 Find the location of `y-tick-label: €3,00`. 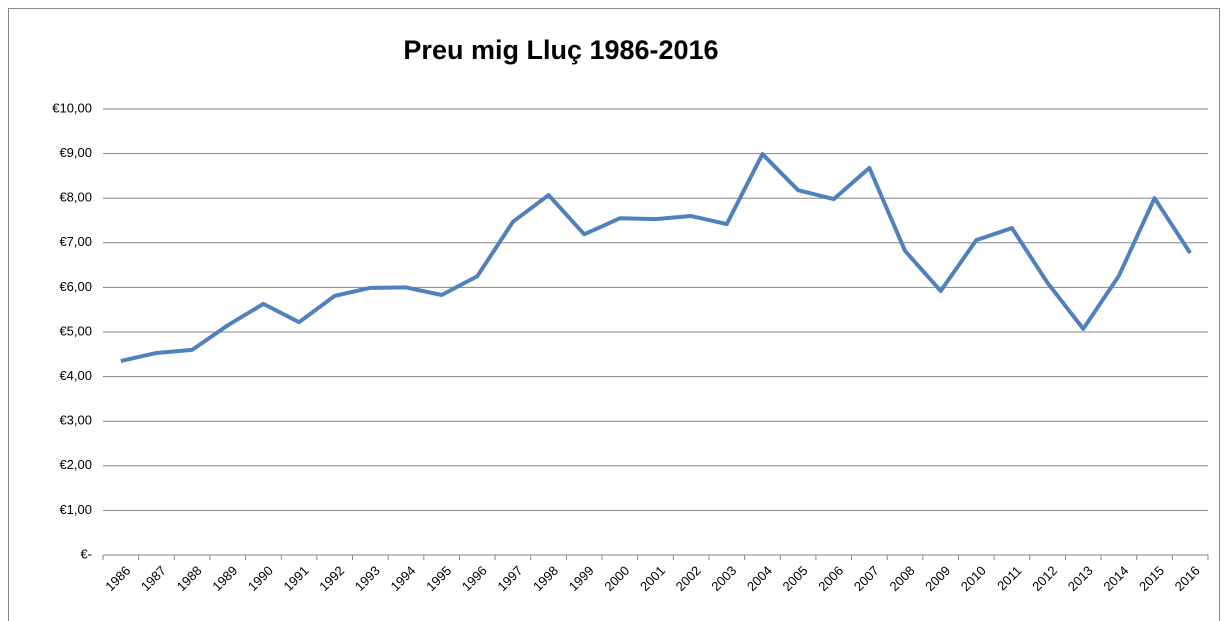

y-tick-label: €3,00 is located at coordinates (75, 420).